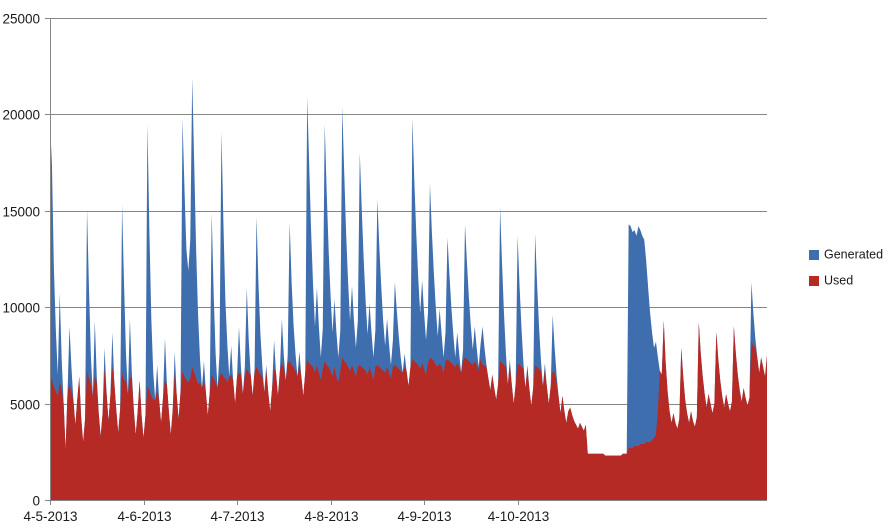 This screenshot has height=532, width=891. What do you see at coordinates (519, 516) in the screenshot?
I see `x-tick-label-5: 4-10-2013` at bounding box center [519, 516].